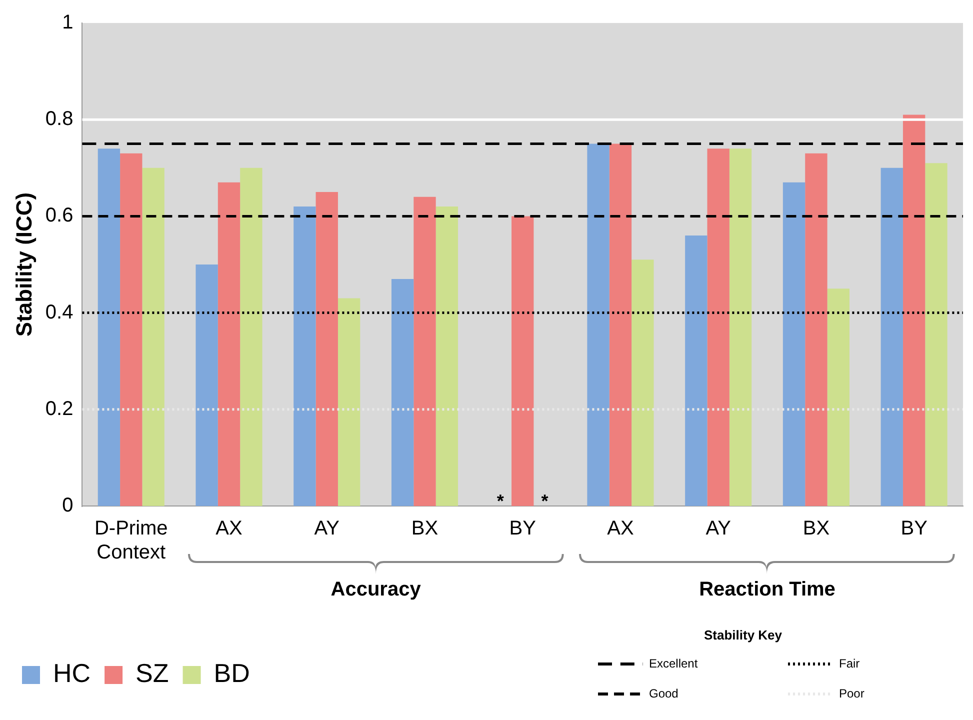  Describe the element at coordinates (851, 693) in the screenshot. I see `legend-label: Poor` at that location.